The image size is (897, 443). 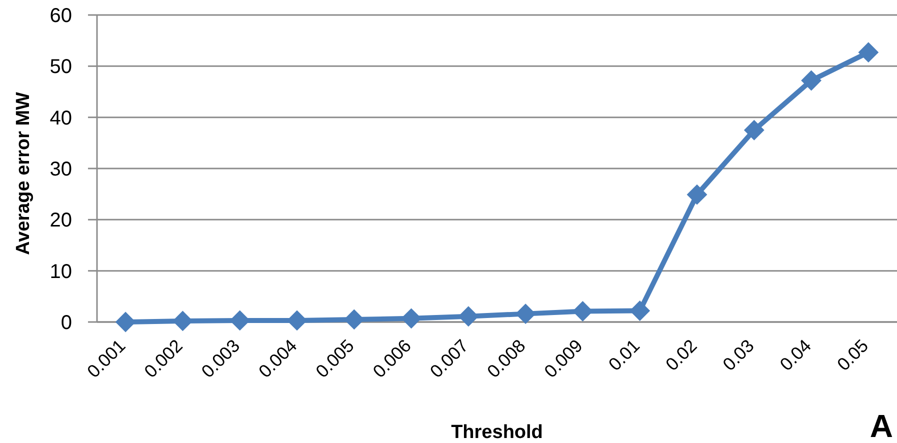 I want to click on x-axis-title: Threshold, so click(x=497, y=432).